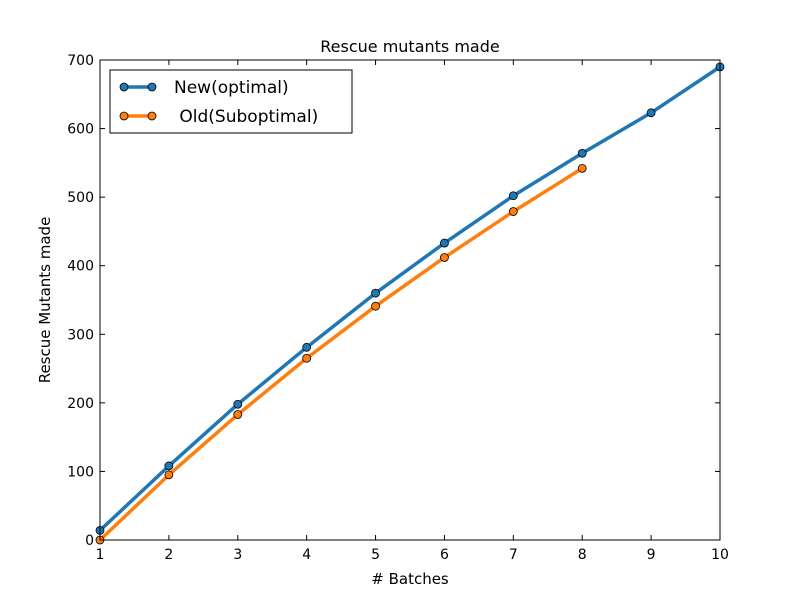 This screenshot has height=600, width=800. Describe the element at coordinates (100, 555) in the screenshot. I see `x-tick-label: 1` at that location.